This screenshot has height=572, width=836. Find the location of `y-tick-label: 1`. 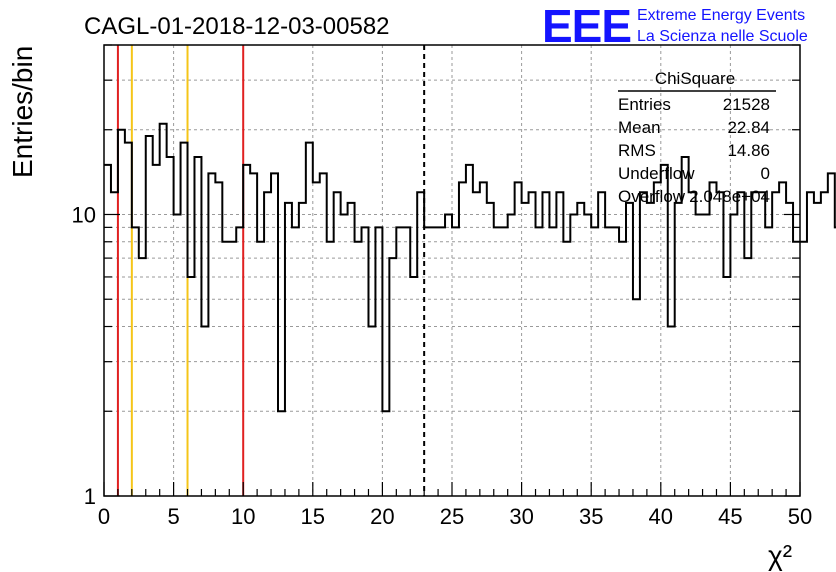

y-tick-label: 1 is located at coordinates (90, 496).